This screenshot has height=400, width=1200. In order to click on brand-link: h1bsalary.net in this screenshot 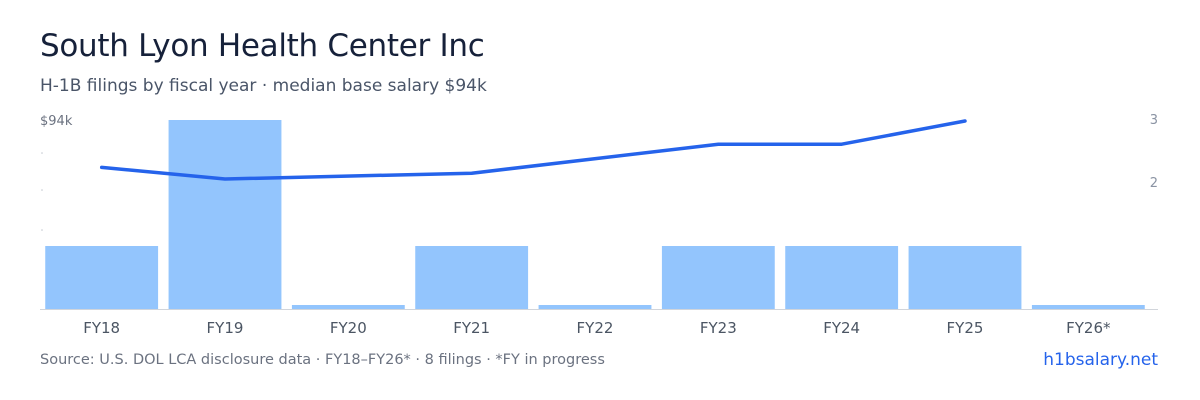, I will do `click(1100, 360)`.